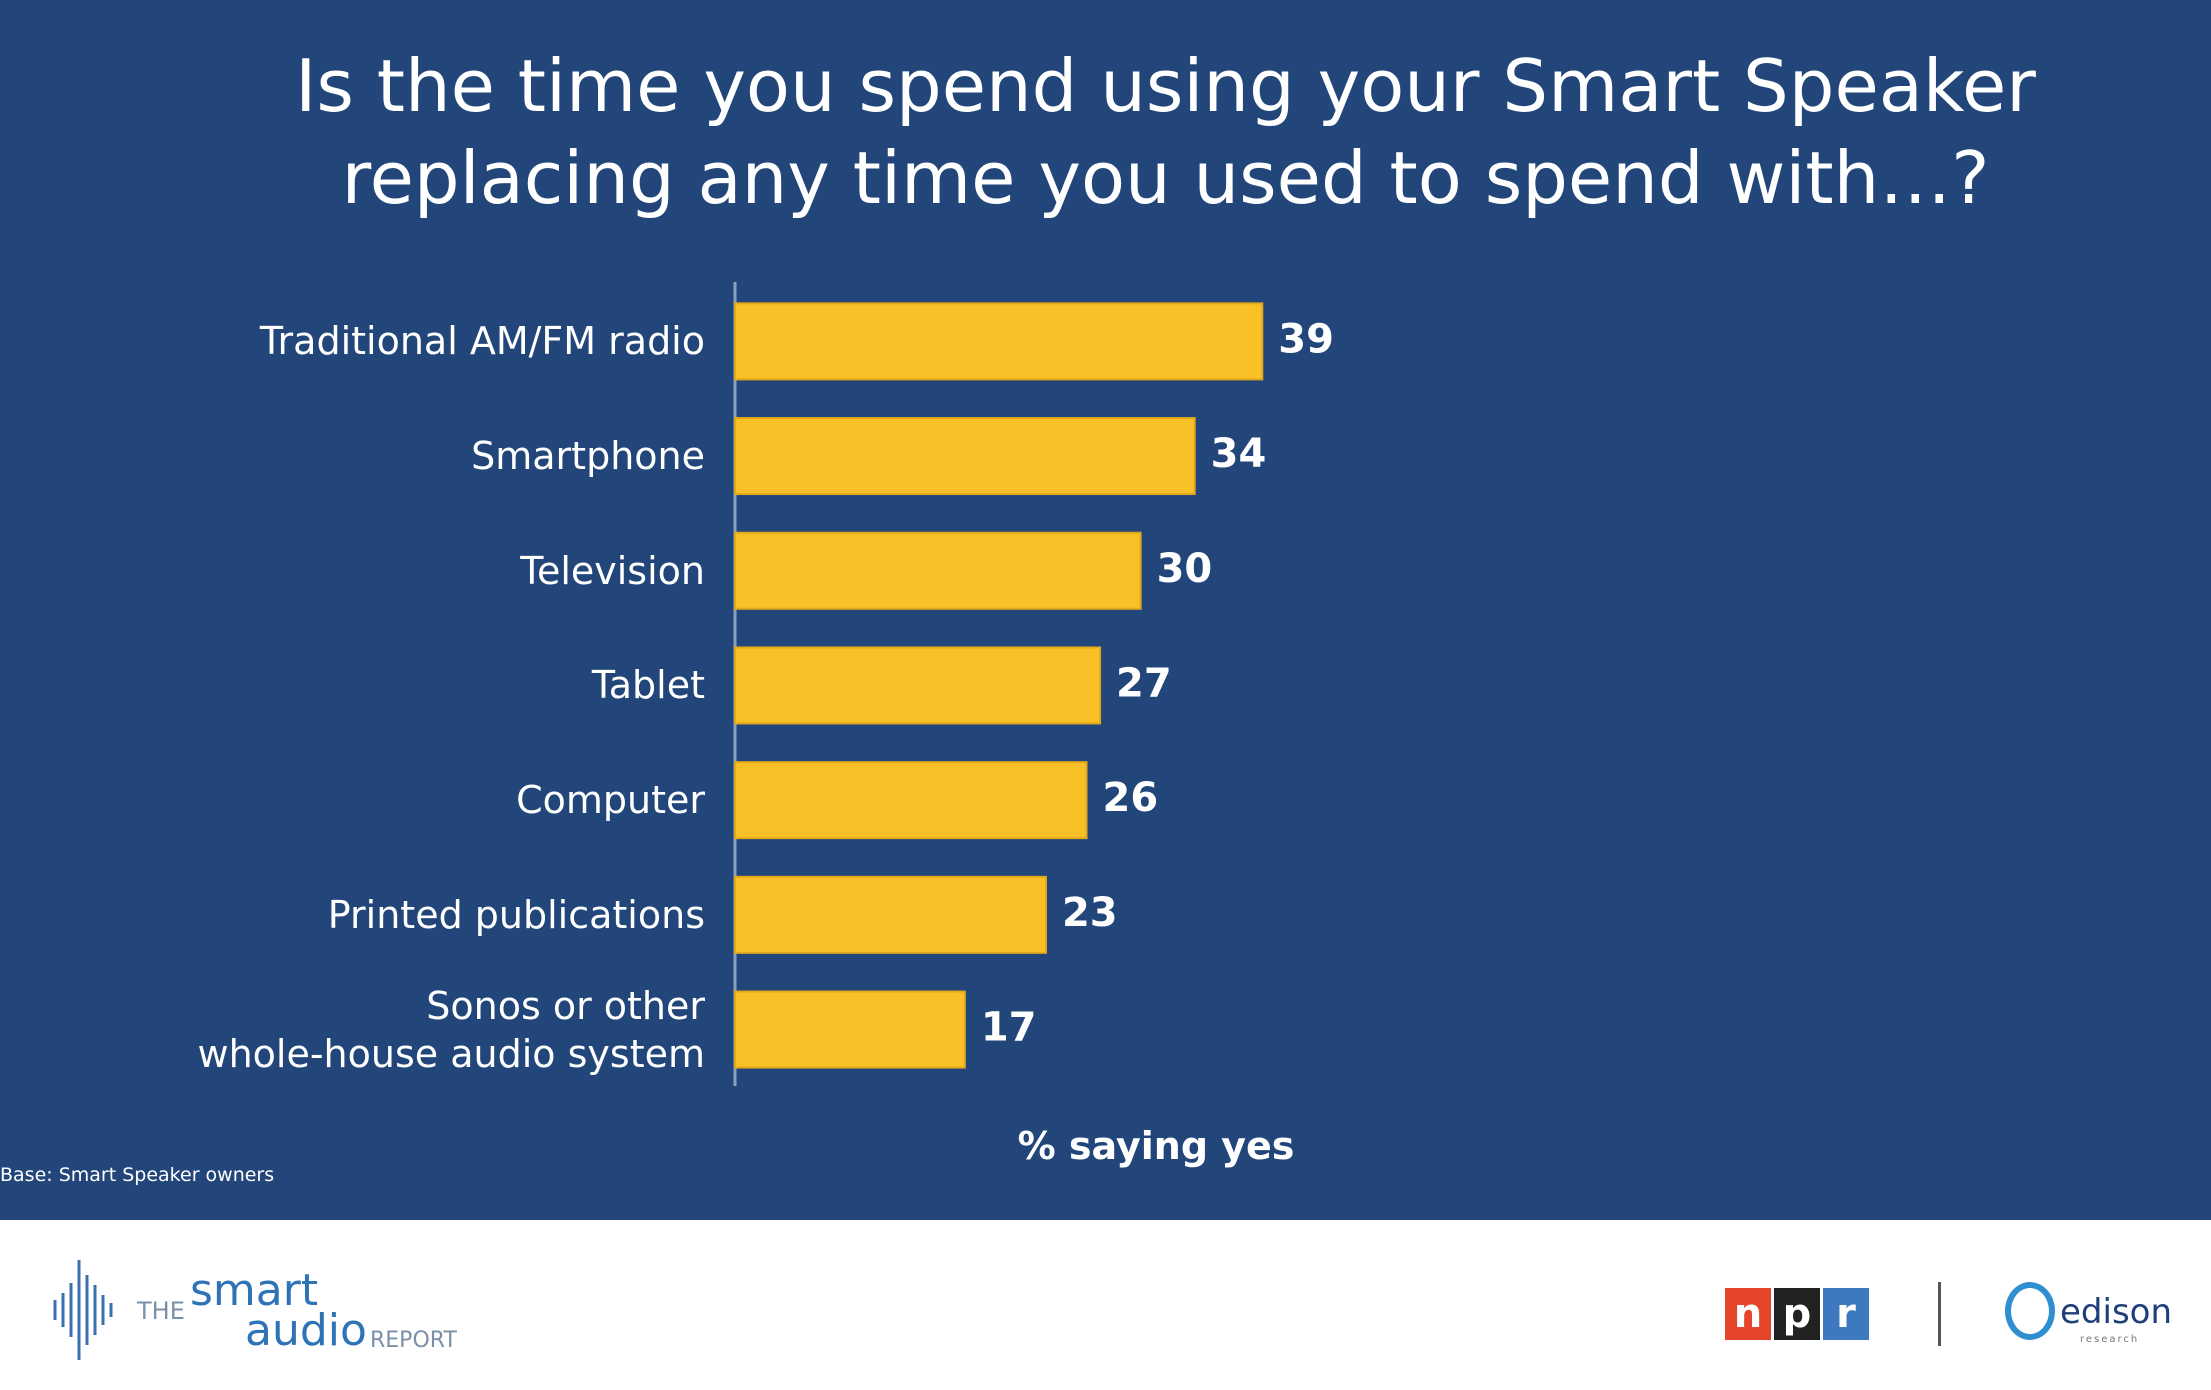 The height and width of the screenshot is (1390, 2211). I want to click on logo-smart: smart, so click(254, 1290).